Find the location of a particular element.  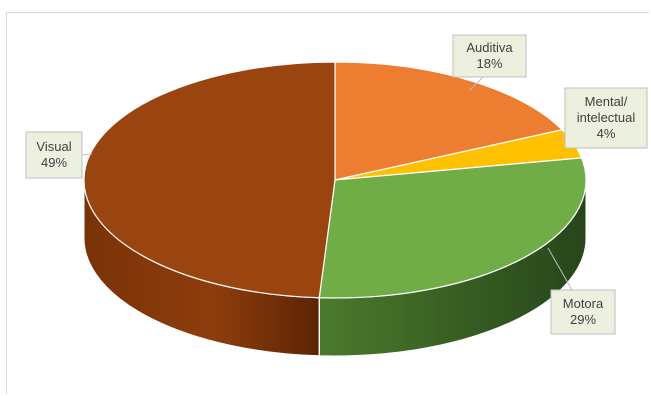

label-percent: 29% is located at coordinates (583, 319).